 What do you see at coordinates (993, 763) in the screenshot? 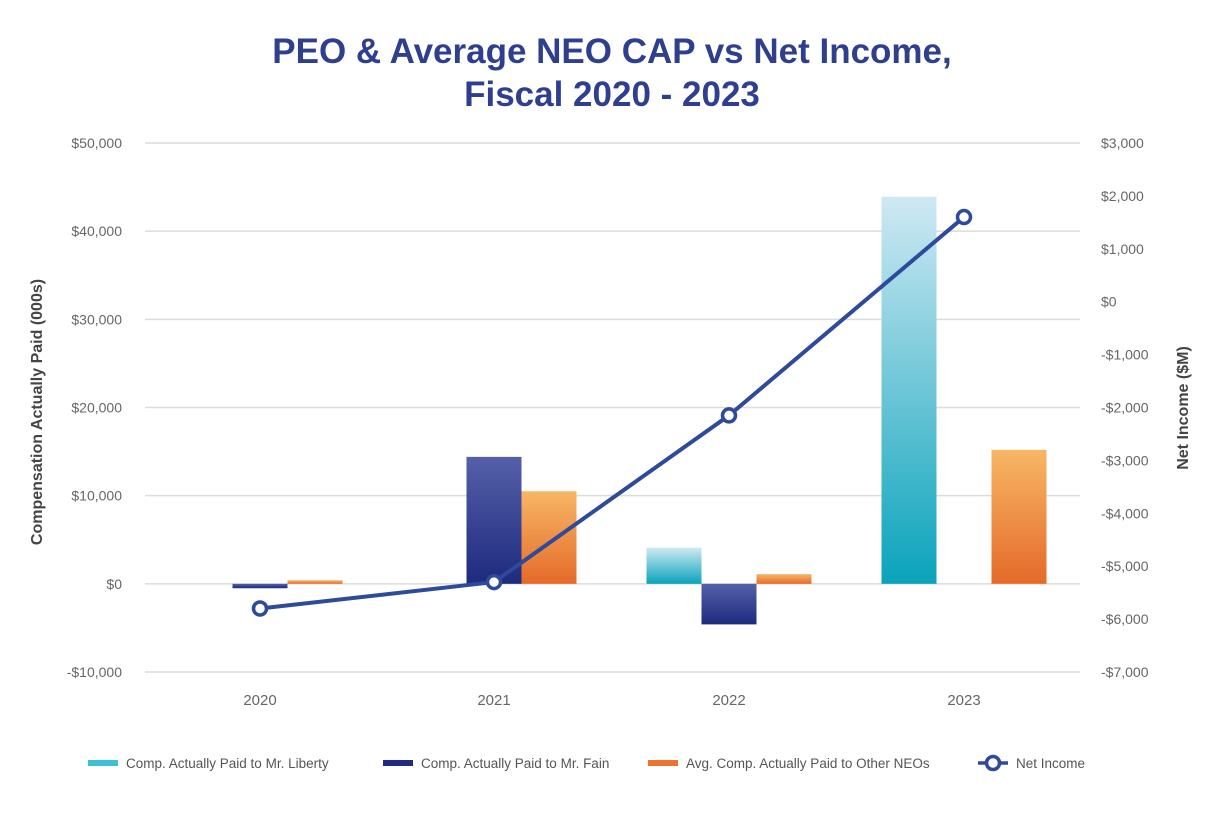
I see `legend-swatch-marker` at bounding box center [993, 763].